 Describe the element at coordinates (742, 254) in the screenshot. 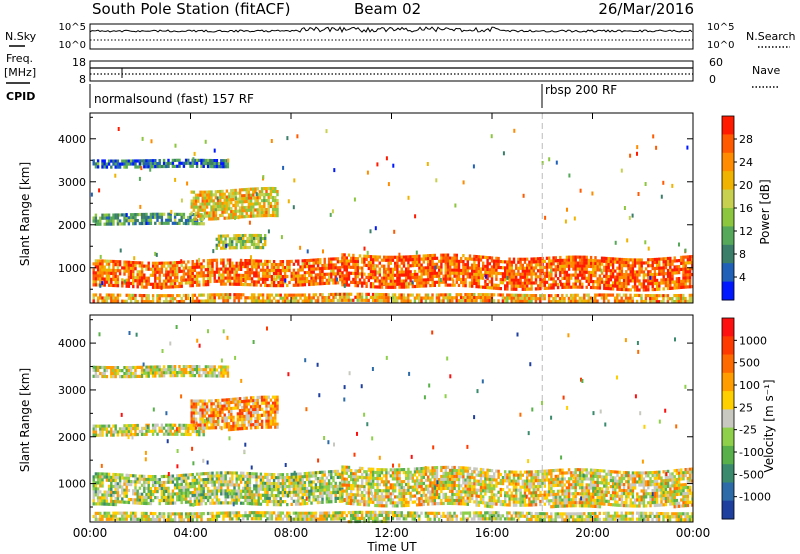

I see `colorbar-tick-label: 8` at that location.